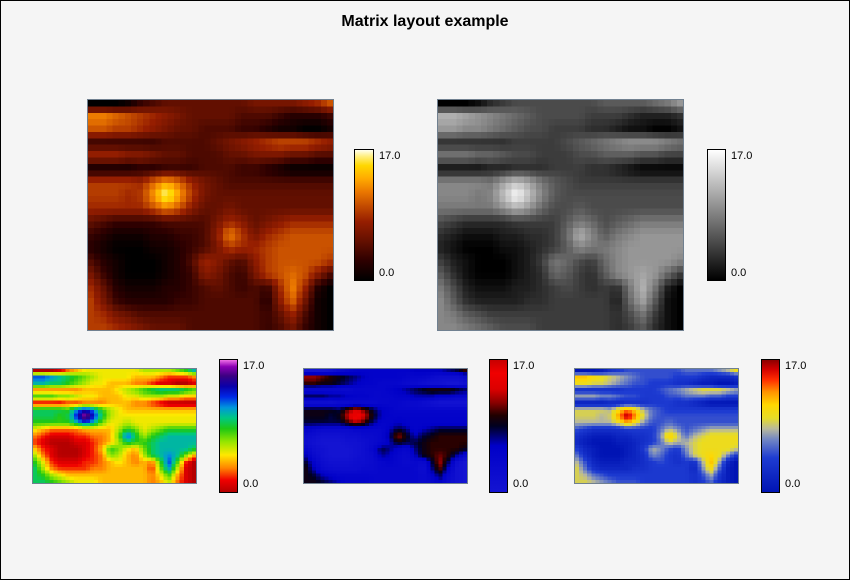 This screenshot has width=850, height=580. Describe the element at coordinates (656, 426) in the screenshot. I see `heatmap-blue-yellow-red-small` at that location.